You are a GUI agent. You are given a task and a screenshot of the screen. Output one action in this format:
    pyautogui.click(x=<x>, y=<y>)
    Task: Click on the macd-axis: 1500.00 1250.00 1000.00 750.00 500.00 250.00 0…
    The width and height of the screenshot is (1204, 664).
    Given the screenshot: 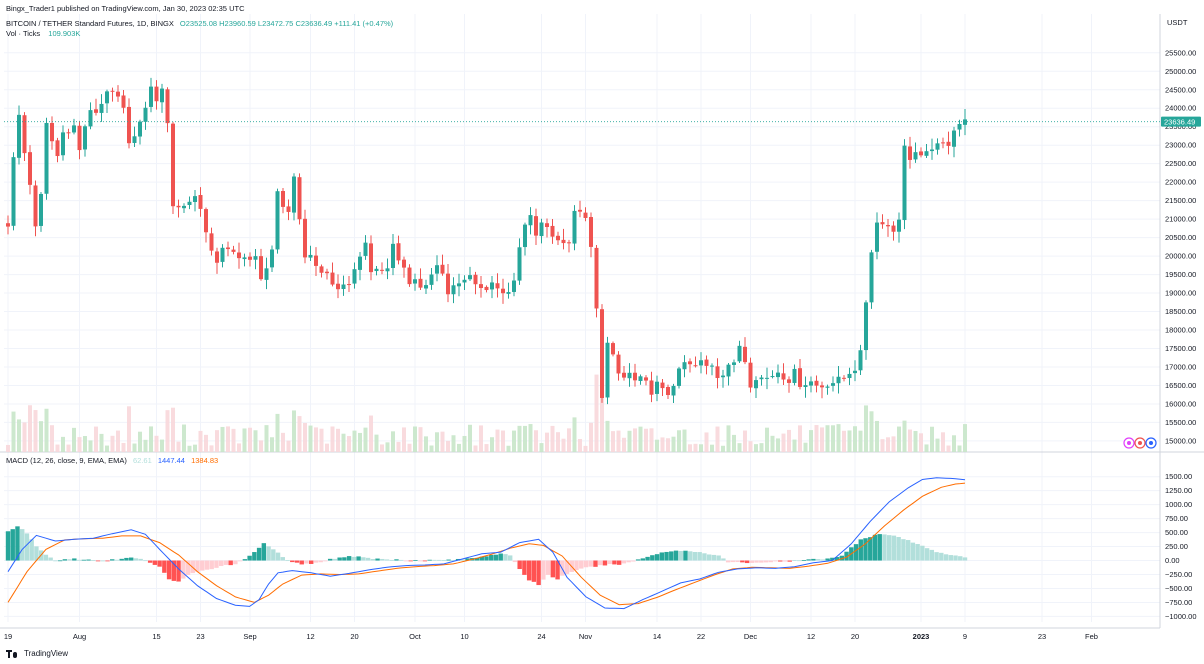 What is the action you would take?
    pyautogui.click(x=1181, y=546)
    